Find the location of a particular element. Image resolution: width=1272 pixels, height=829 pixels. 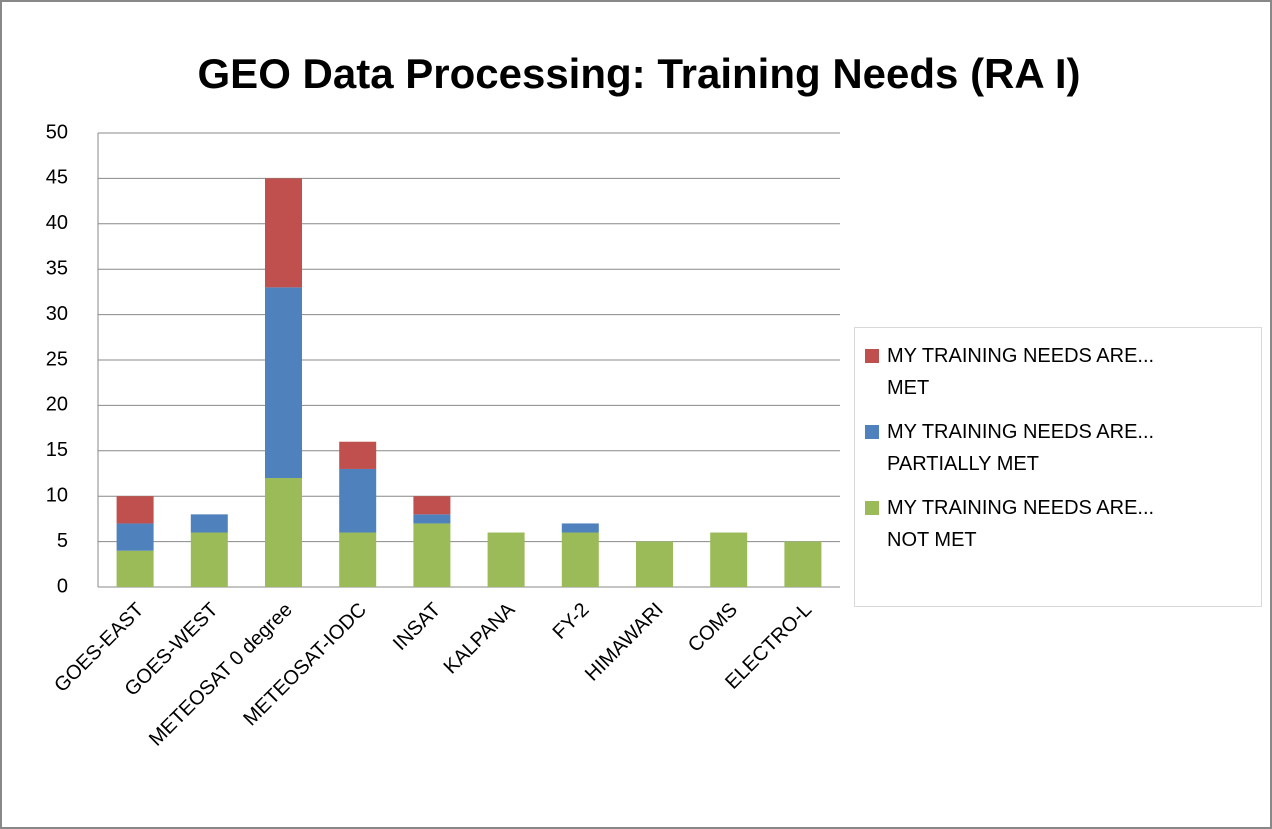

x-tick-label: COMS is located at coordinates (713, 628).